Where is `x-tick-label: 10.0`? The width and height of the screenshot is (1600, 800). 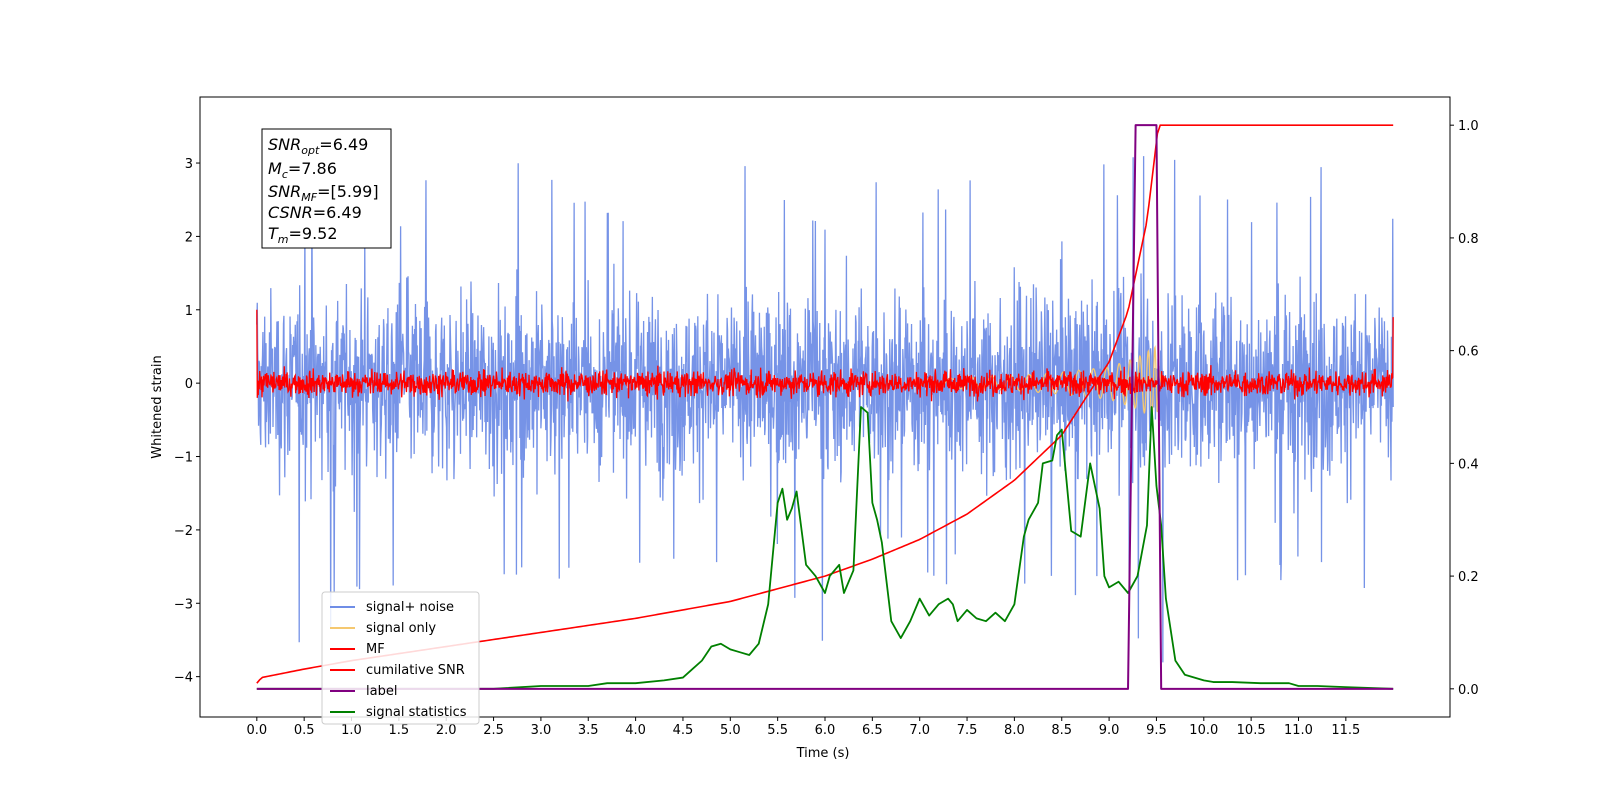 x-tick-label: 10.0 is located at coordinates (1203, 730).